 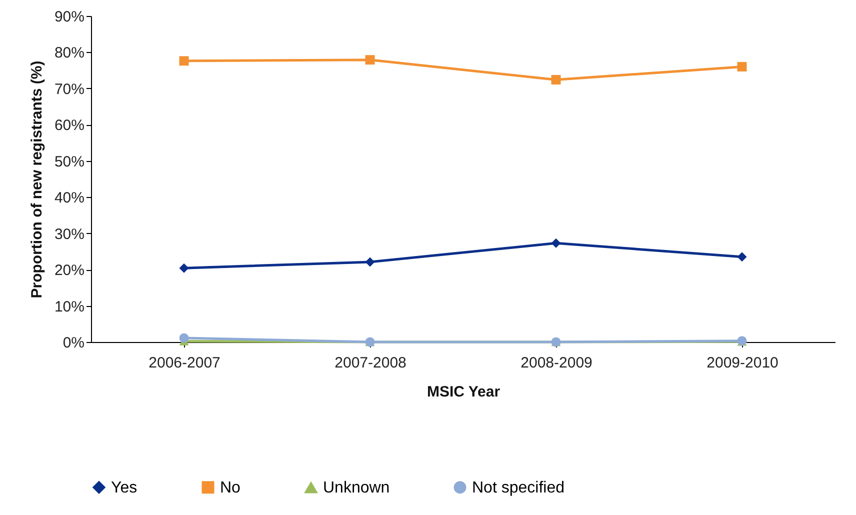 I want to click on y-tick-label: 60%, so click(x=69, y=125).